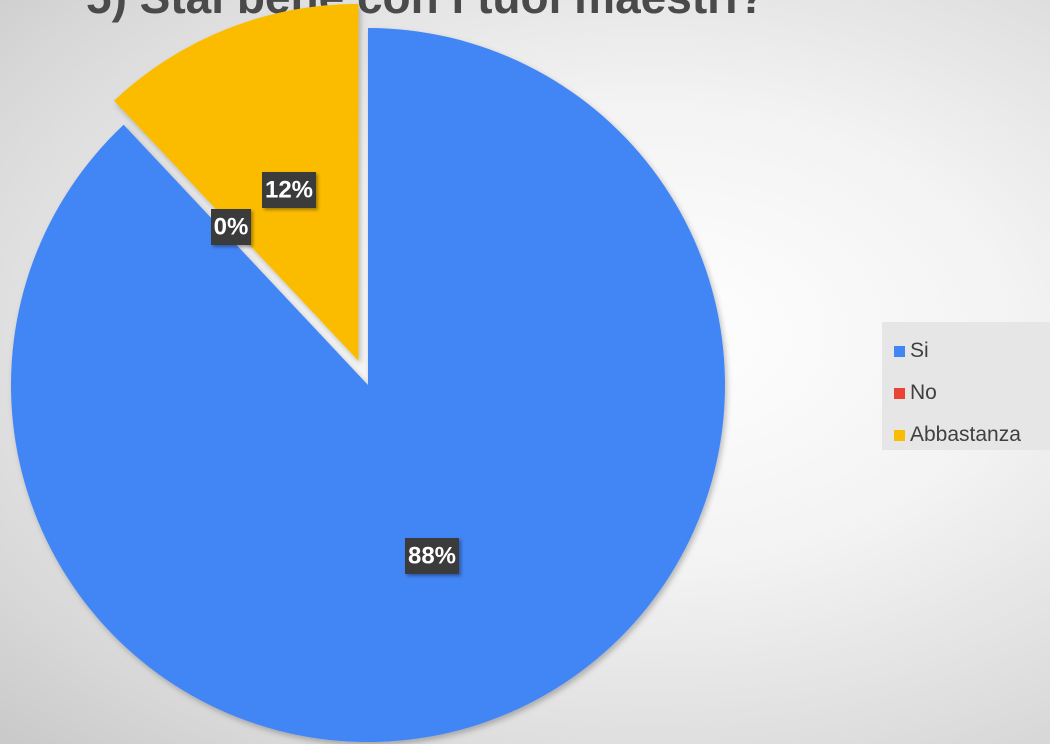 The width and height of the screenshot is (1050, 744). I want to click on pie-slice-abbastanza, so click(236, 182).